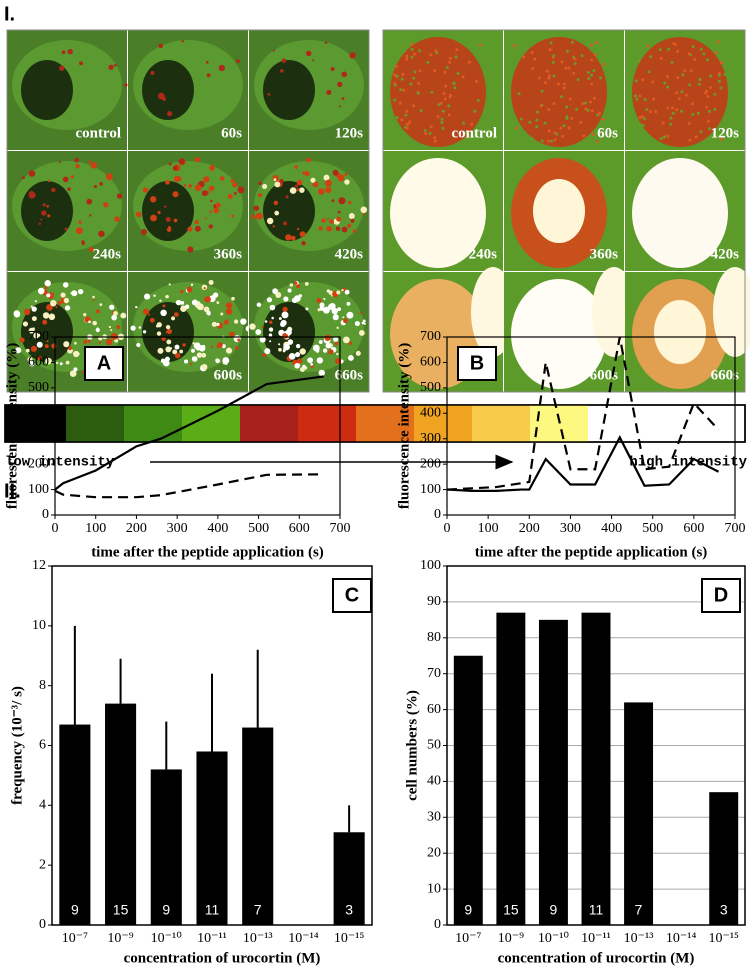 This screenshot has width=750, height=970. Describe the element at coordinates (604, 375) in the screenshot. I see `time-label: 600s` at that location.